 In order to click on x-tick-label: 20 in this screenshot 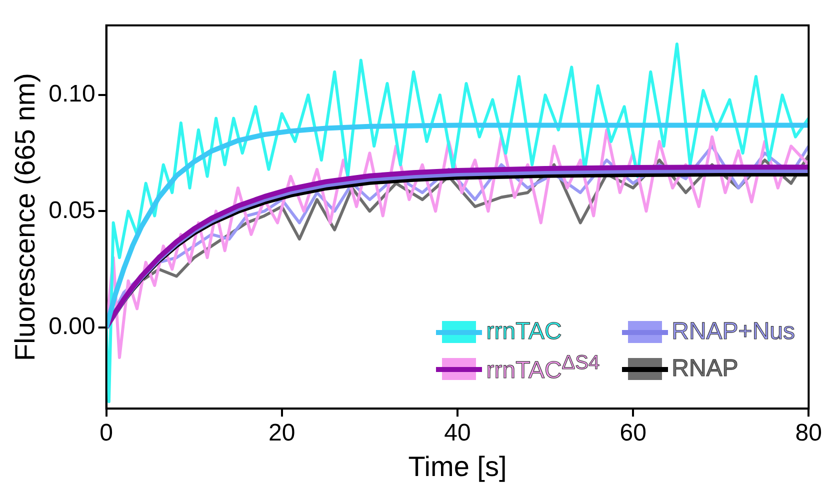, I will do `click(282, 433)`.